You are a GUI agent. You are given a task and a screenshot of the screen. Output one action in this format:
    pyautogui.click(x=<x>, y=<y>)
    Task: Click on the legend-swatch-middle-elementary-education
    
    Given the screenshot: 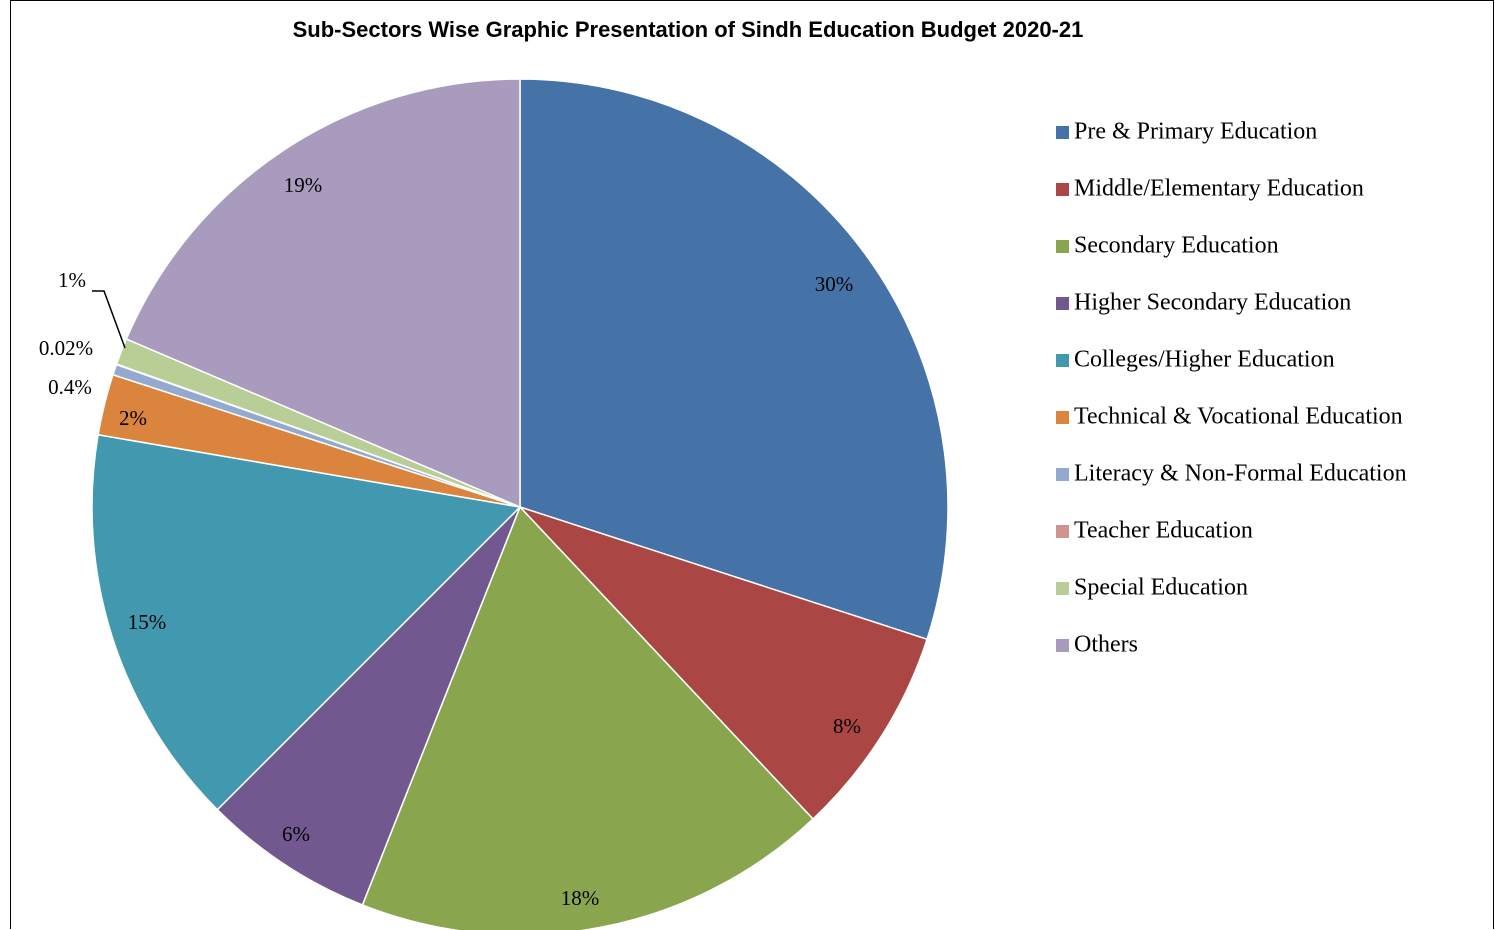 What is the action you would take?
    pyautogui.click(x=1062, y=189)
    